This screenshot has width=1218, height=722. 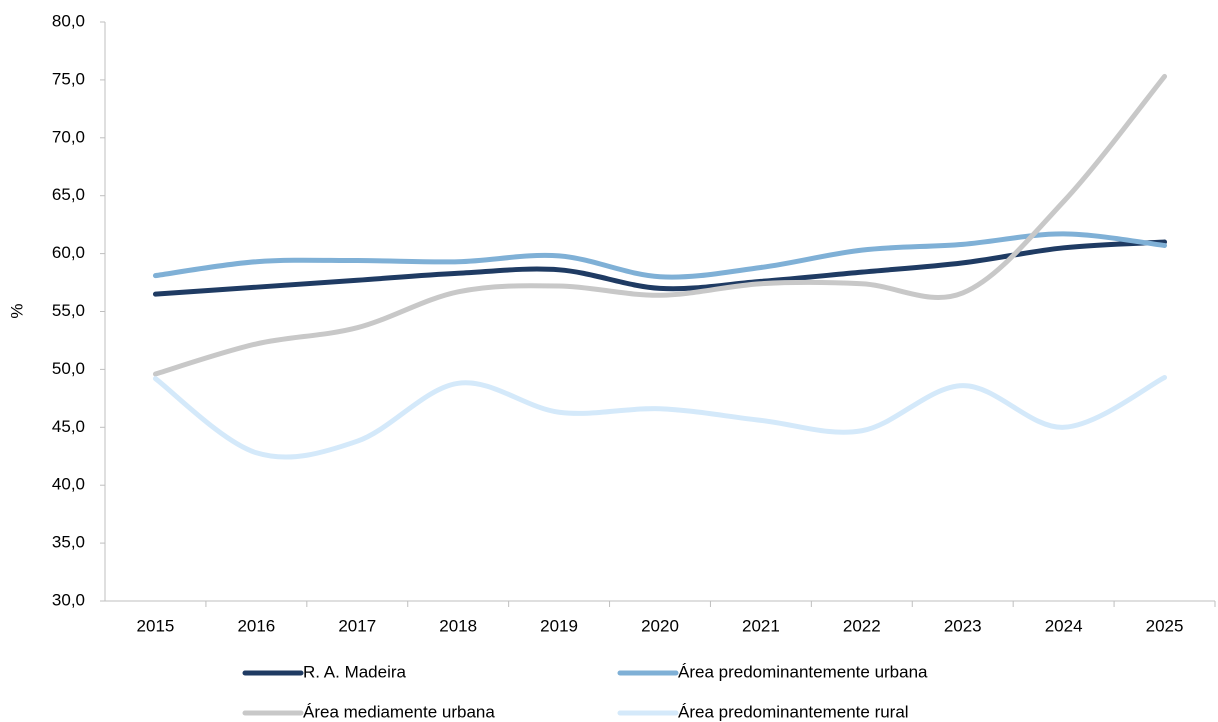 What do you see at coordinates (761, 625) in the screenshot?
I see `x-tick-label: 2021` at bounding box center [761, 625].